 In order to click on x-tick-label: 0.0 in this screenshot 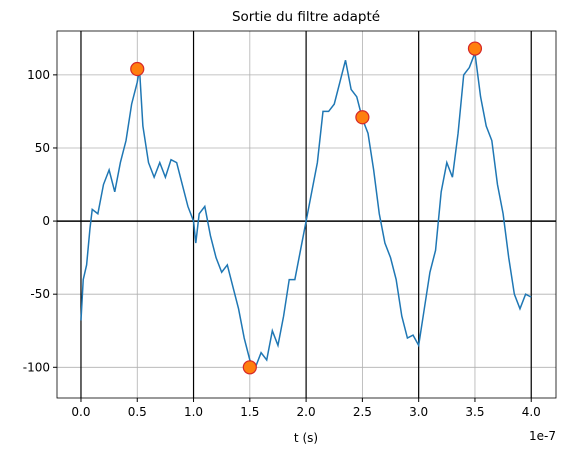, I will do `click(80, 412)`.